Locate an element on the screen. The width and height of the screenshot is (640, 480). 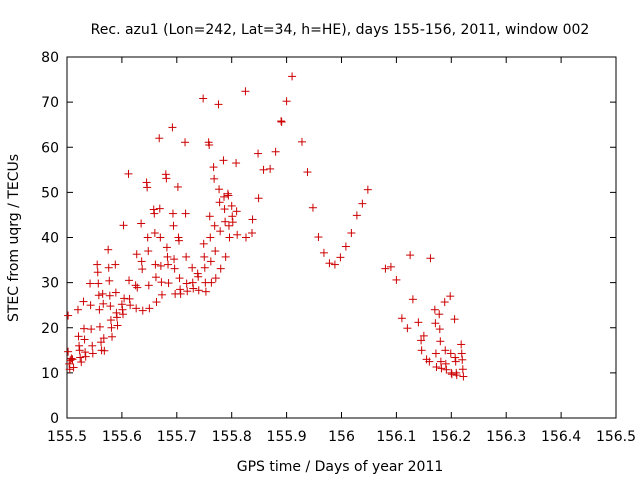
x-tick-label: 155.6 is located at coordinates (122, 437).